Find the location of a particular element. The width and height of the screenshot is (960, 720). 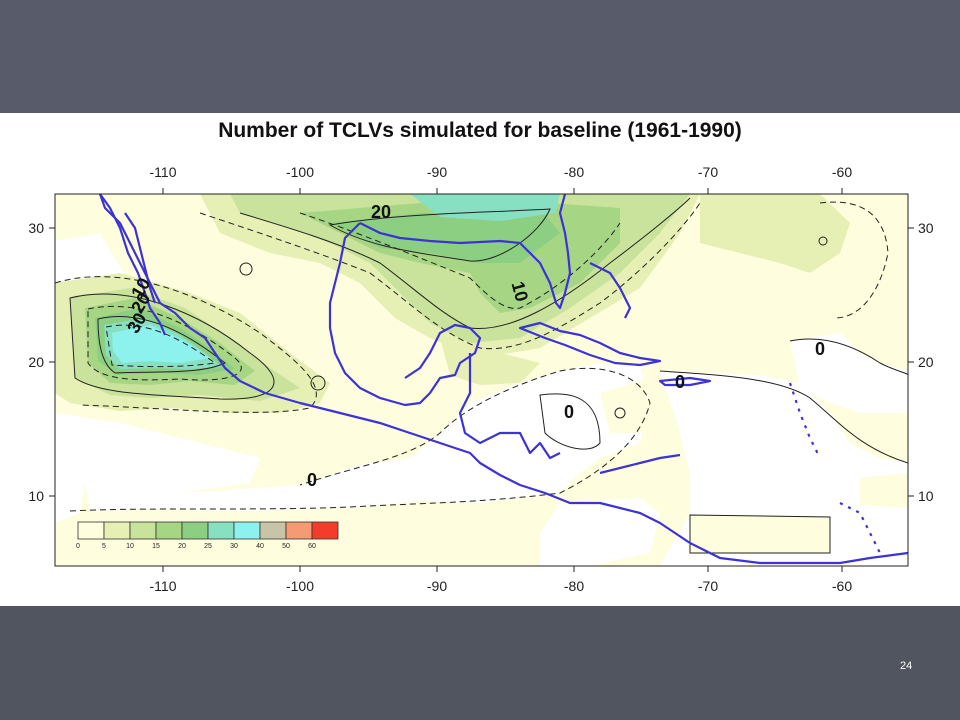

legend-label: 0 is located at coordinates (78, 546).